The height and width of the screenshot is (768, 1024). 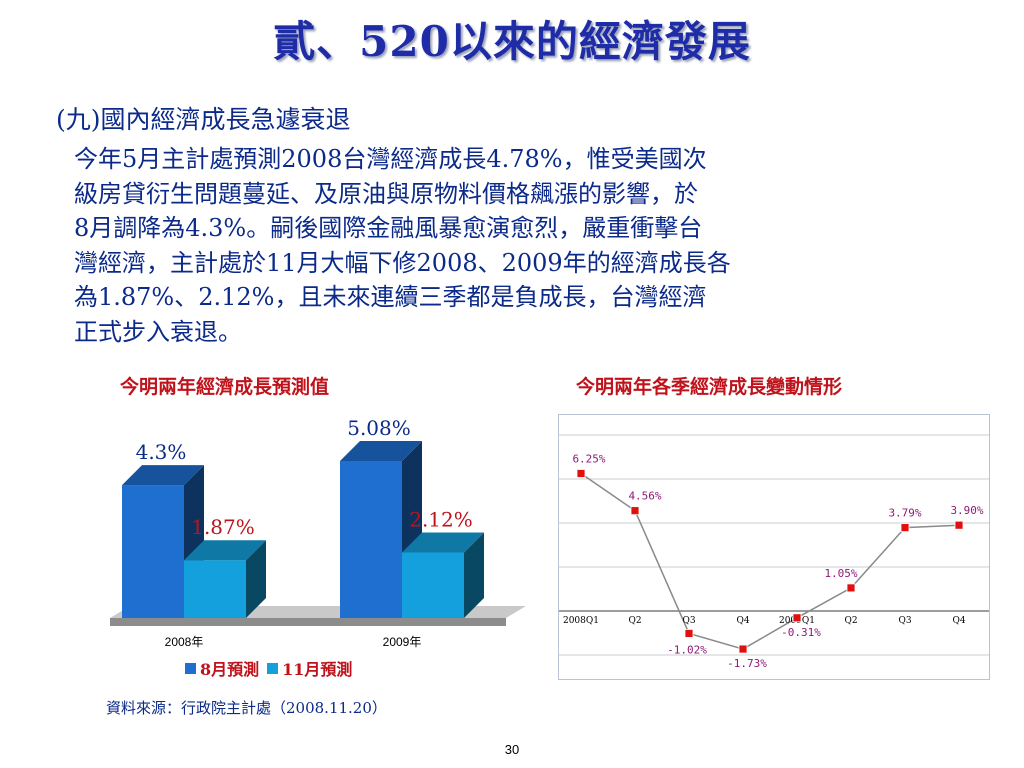 I want to click on point-data-label: -1.73%, so click(x=747, y=663).